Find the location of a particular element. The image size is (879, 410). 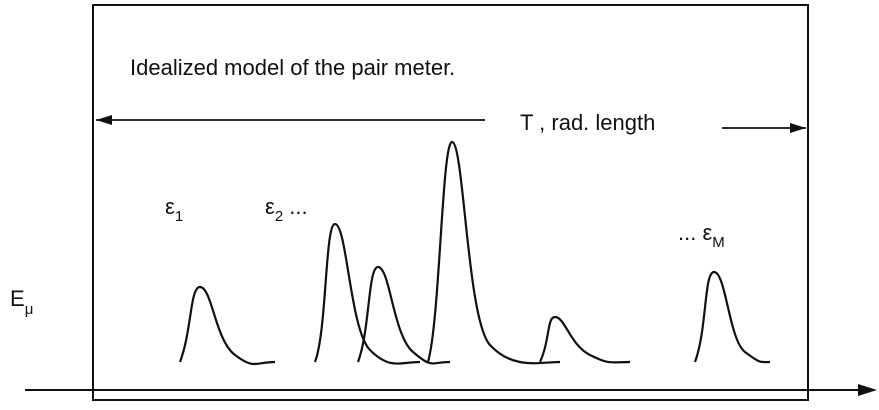

peak-label: ... εM is located at coordinates (701, 235).